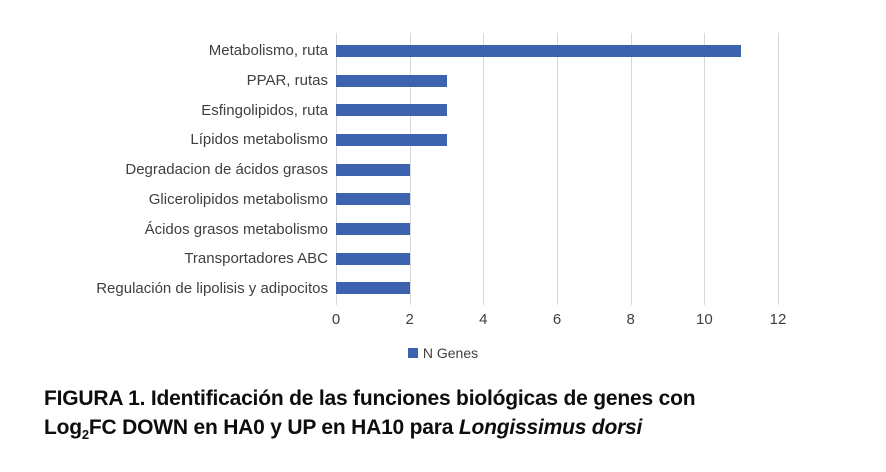  I want to click on x-tick-label-12: 12, so click(778, 319).